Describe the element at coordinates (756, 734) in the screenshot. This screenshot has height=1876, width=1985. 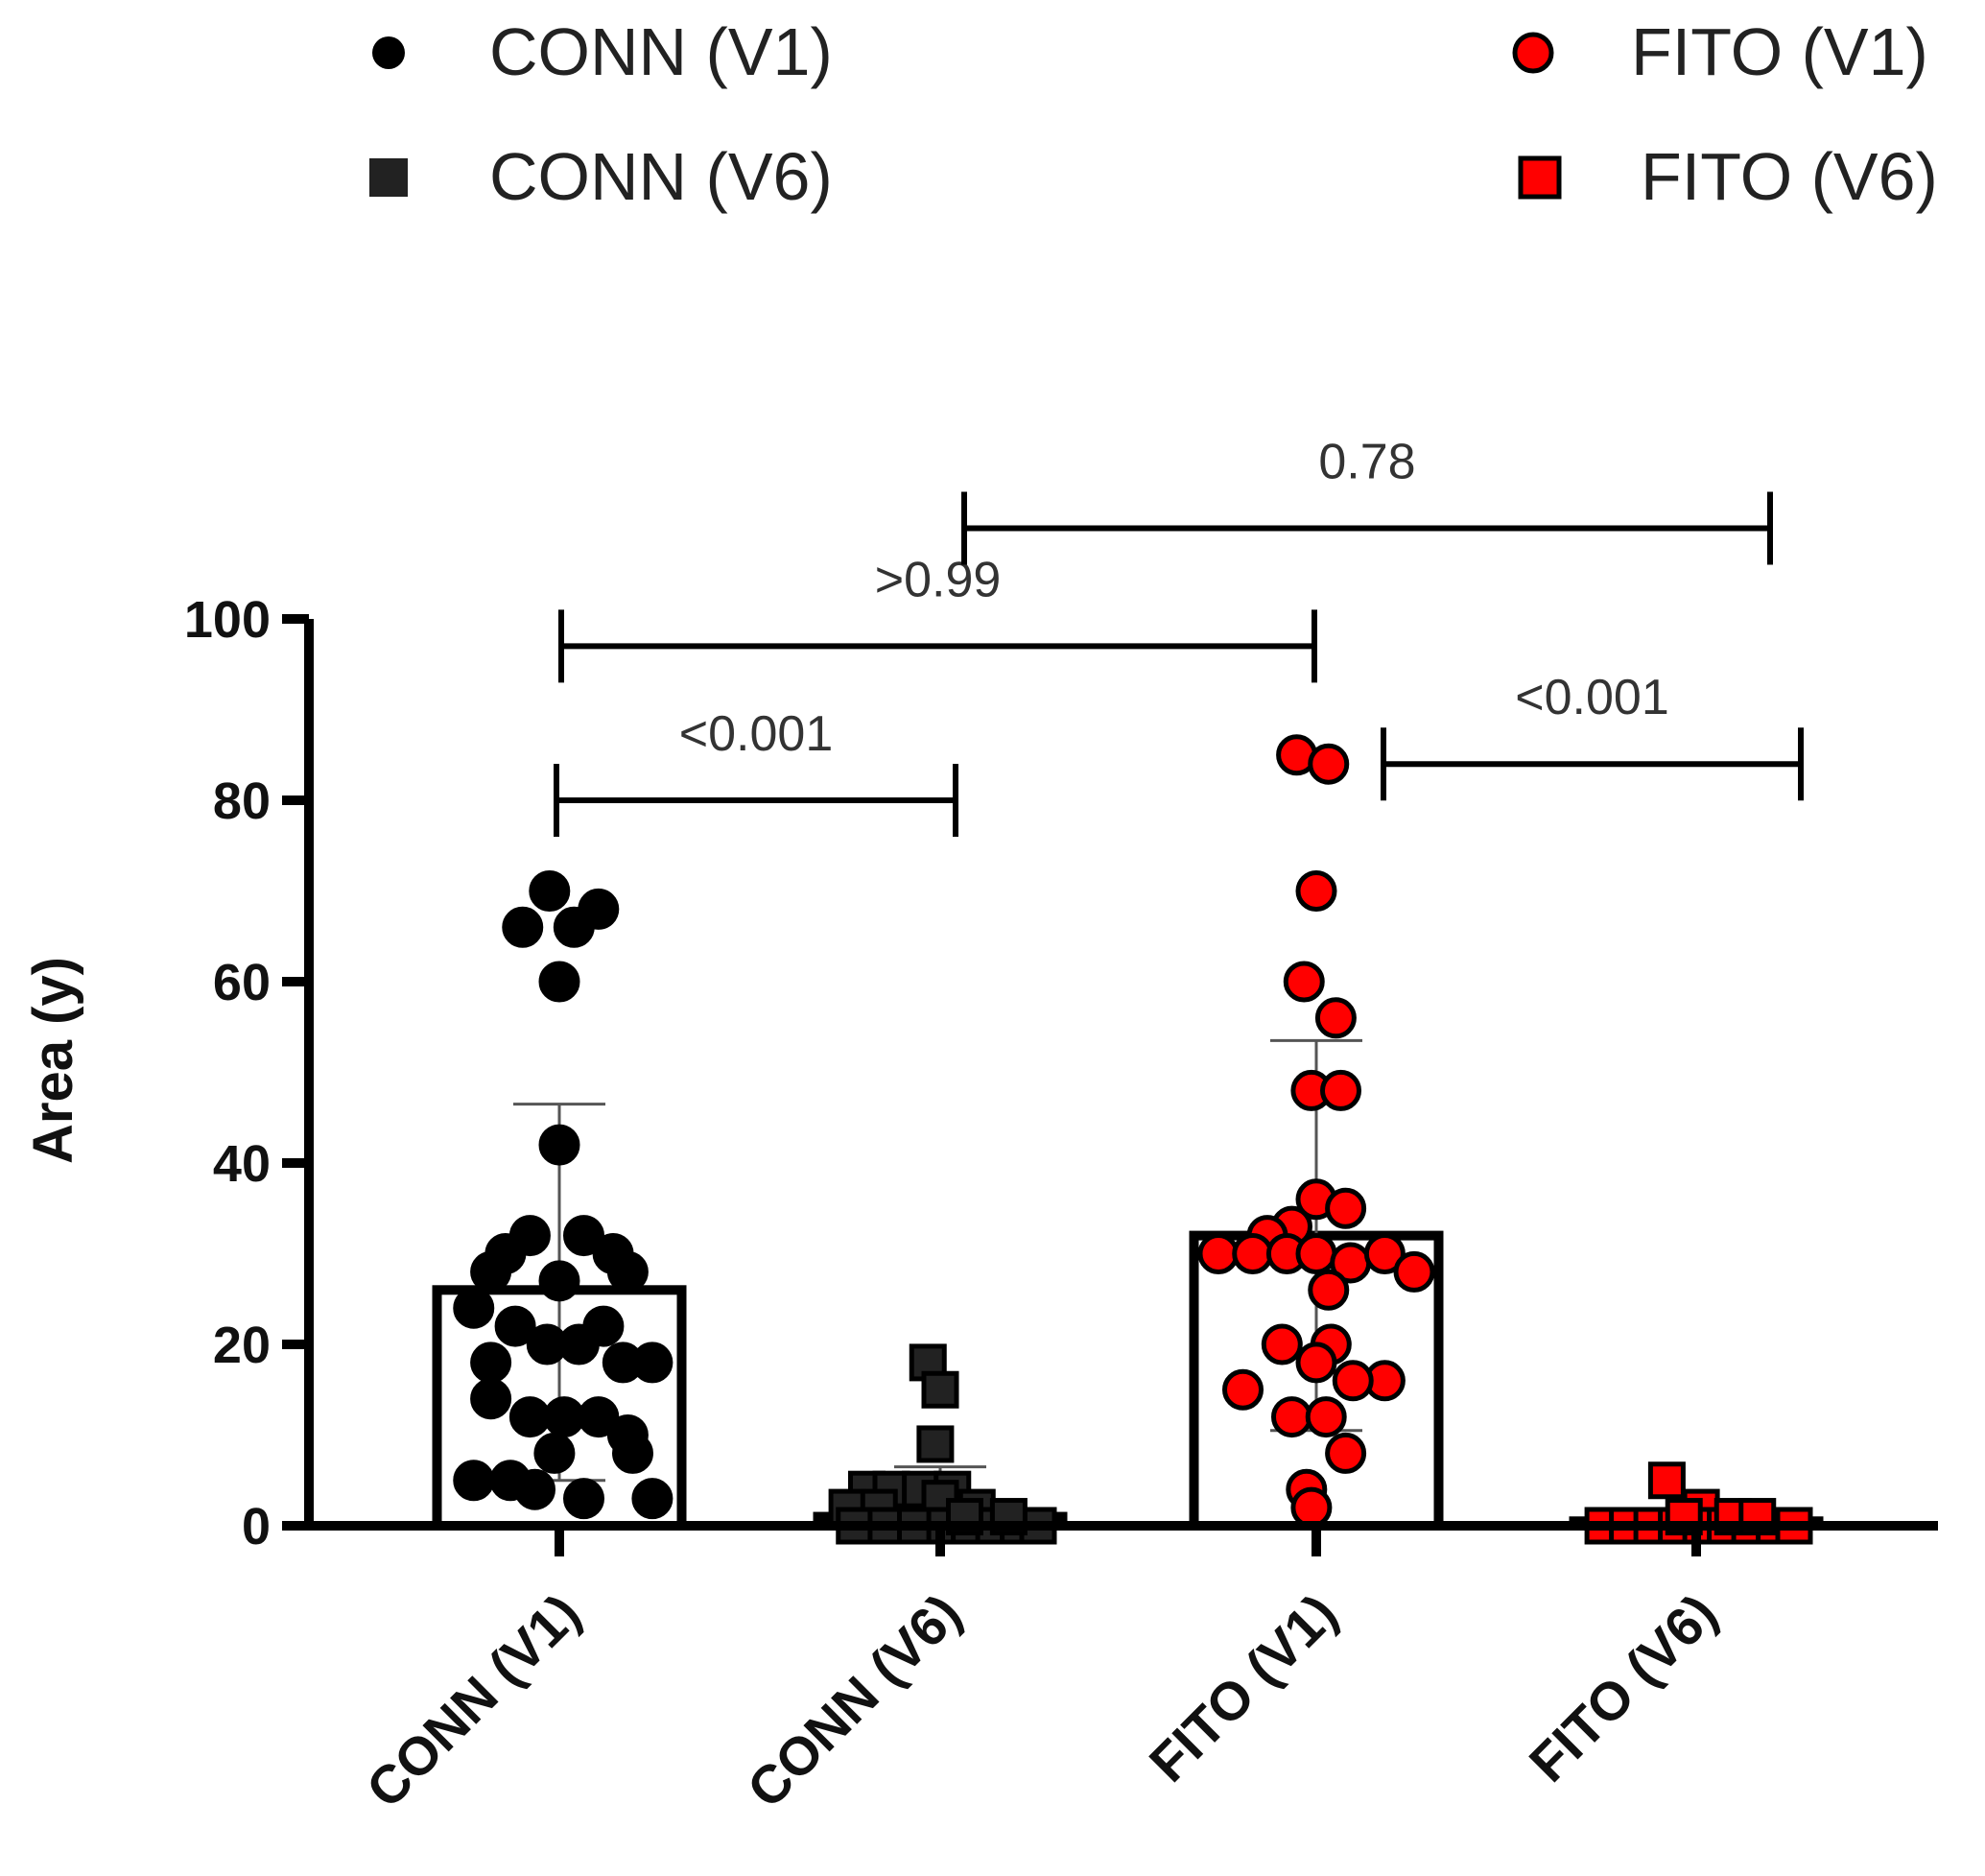
I see `p-value-1: <0.001` at that location.